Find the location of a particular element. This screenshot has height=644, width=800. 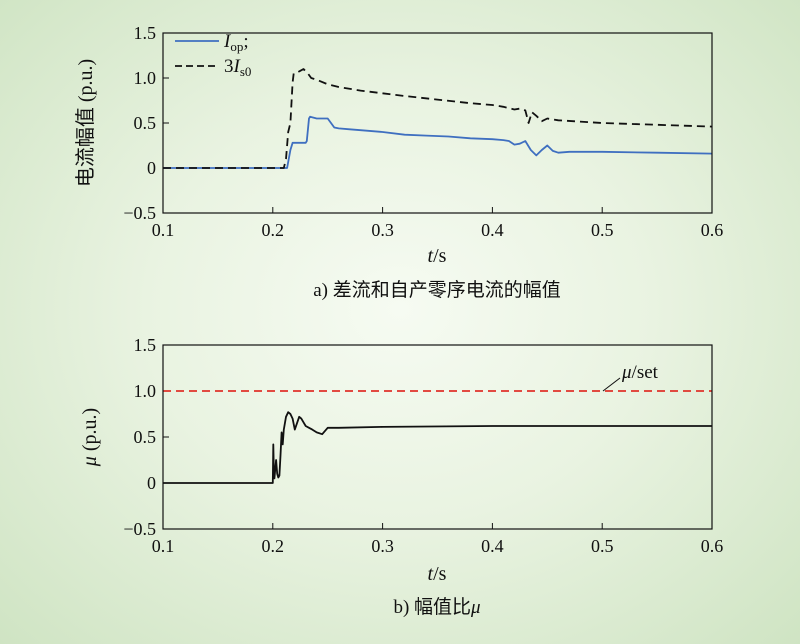

legend-label-iop: Iop; is located at coordinates (236, 42).